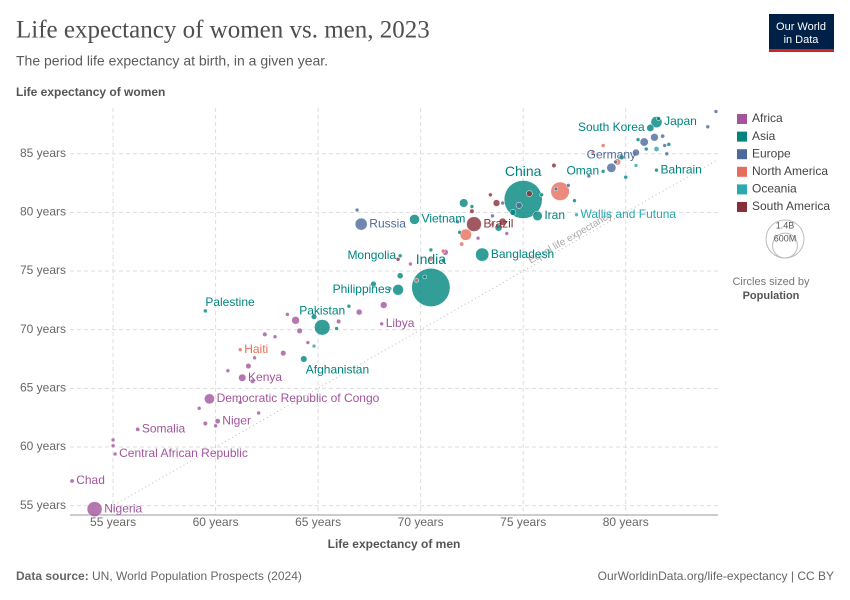  Describe the element at coordinates (801, 50) in the screenshot. I see `logo-bar` at that location.